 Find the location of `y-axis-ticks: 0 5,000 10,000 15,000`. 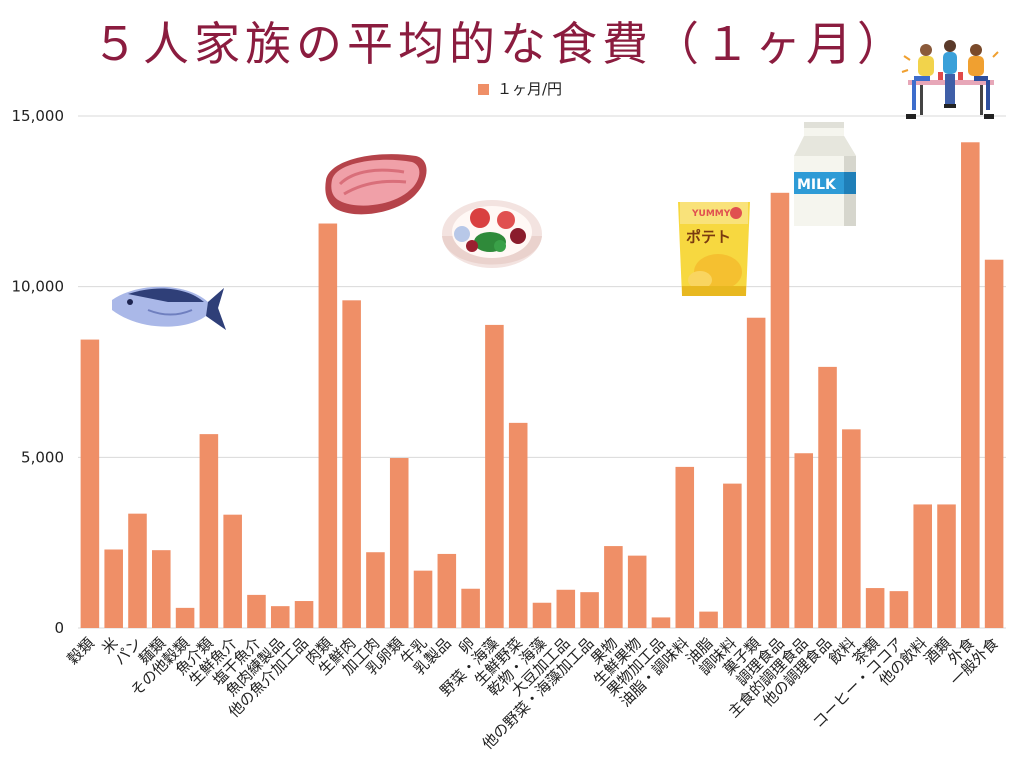

y-axis-ticks: 0 5,000 10,000 15,000 is located at coordinates (38, 372).